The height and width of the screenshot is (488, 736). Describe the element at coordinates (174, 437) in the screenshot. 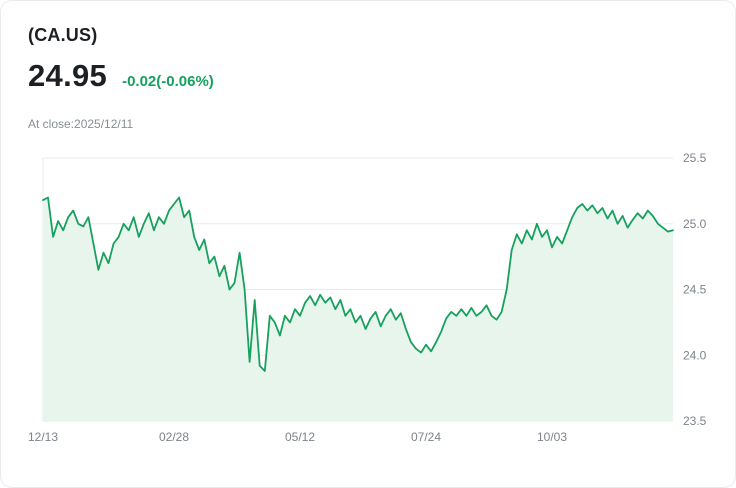

I see `x-axis-label: 02/28` at that location.